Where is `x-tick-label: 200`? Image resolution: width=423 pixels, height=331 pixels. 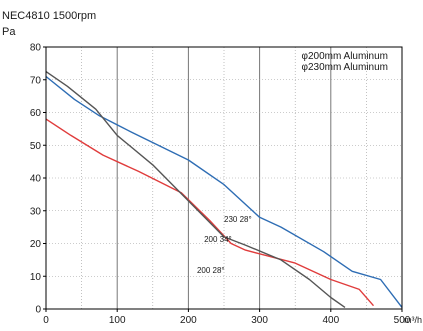 x-tick-label: 200 is located at coordinates (188, 320).